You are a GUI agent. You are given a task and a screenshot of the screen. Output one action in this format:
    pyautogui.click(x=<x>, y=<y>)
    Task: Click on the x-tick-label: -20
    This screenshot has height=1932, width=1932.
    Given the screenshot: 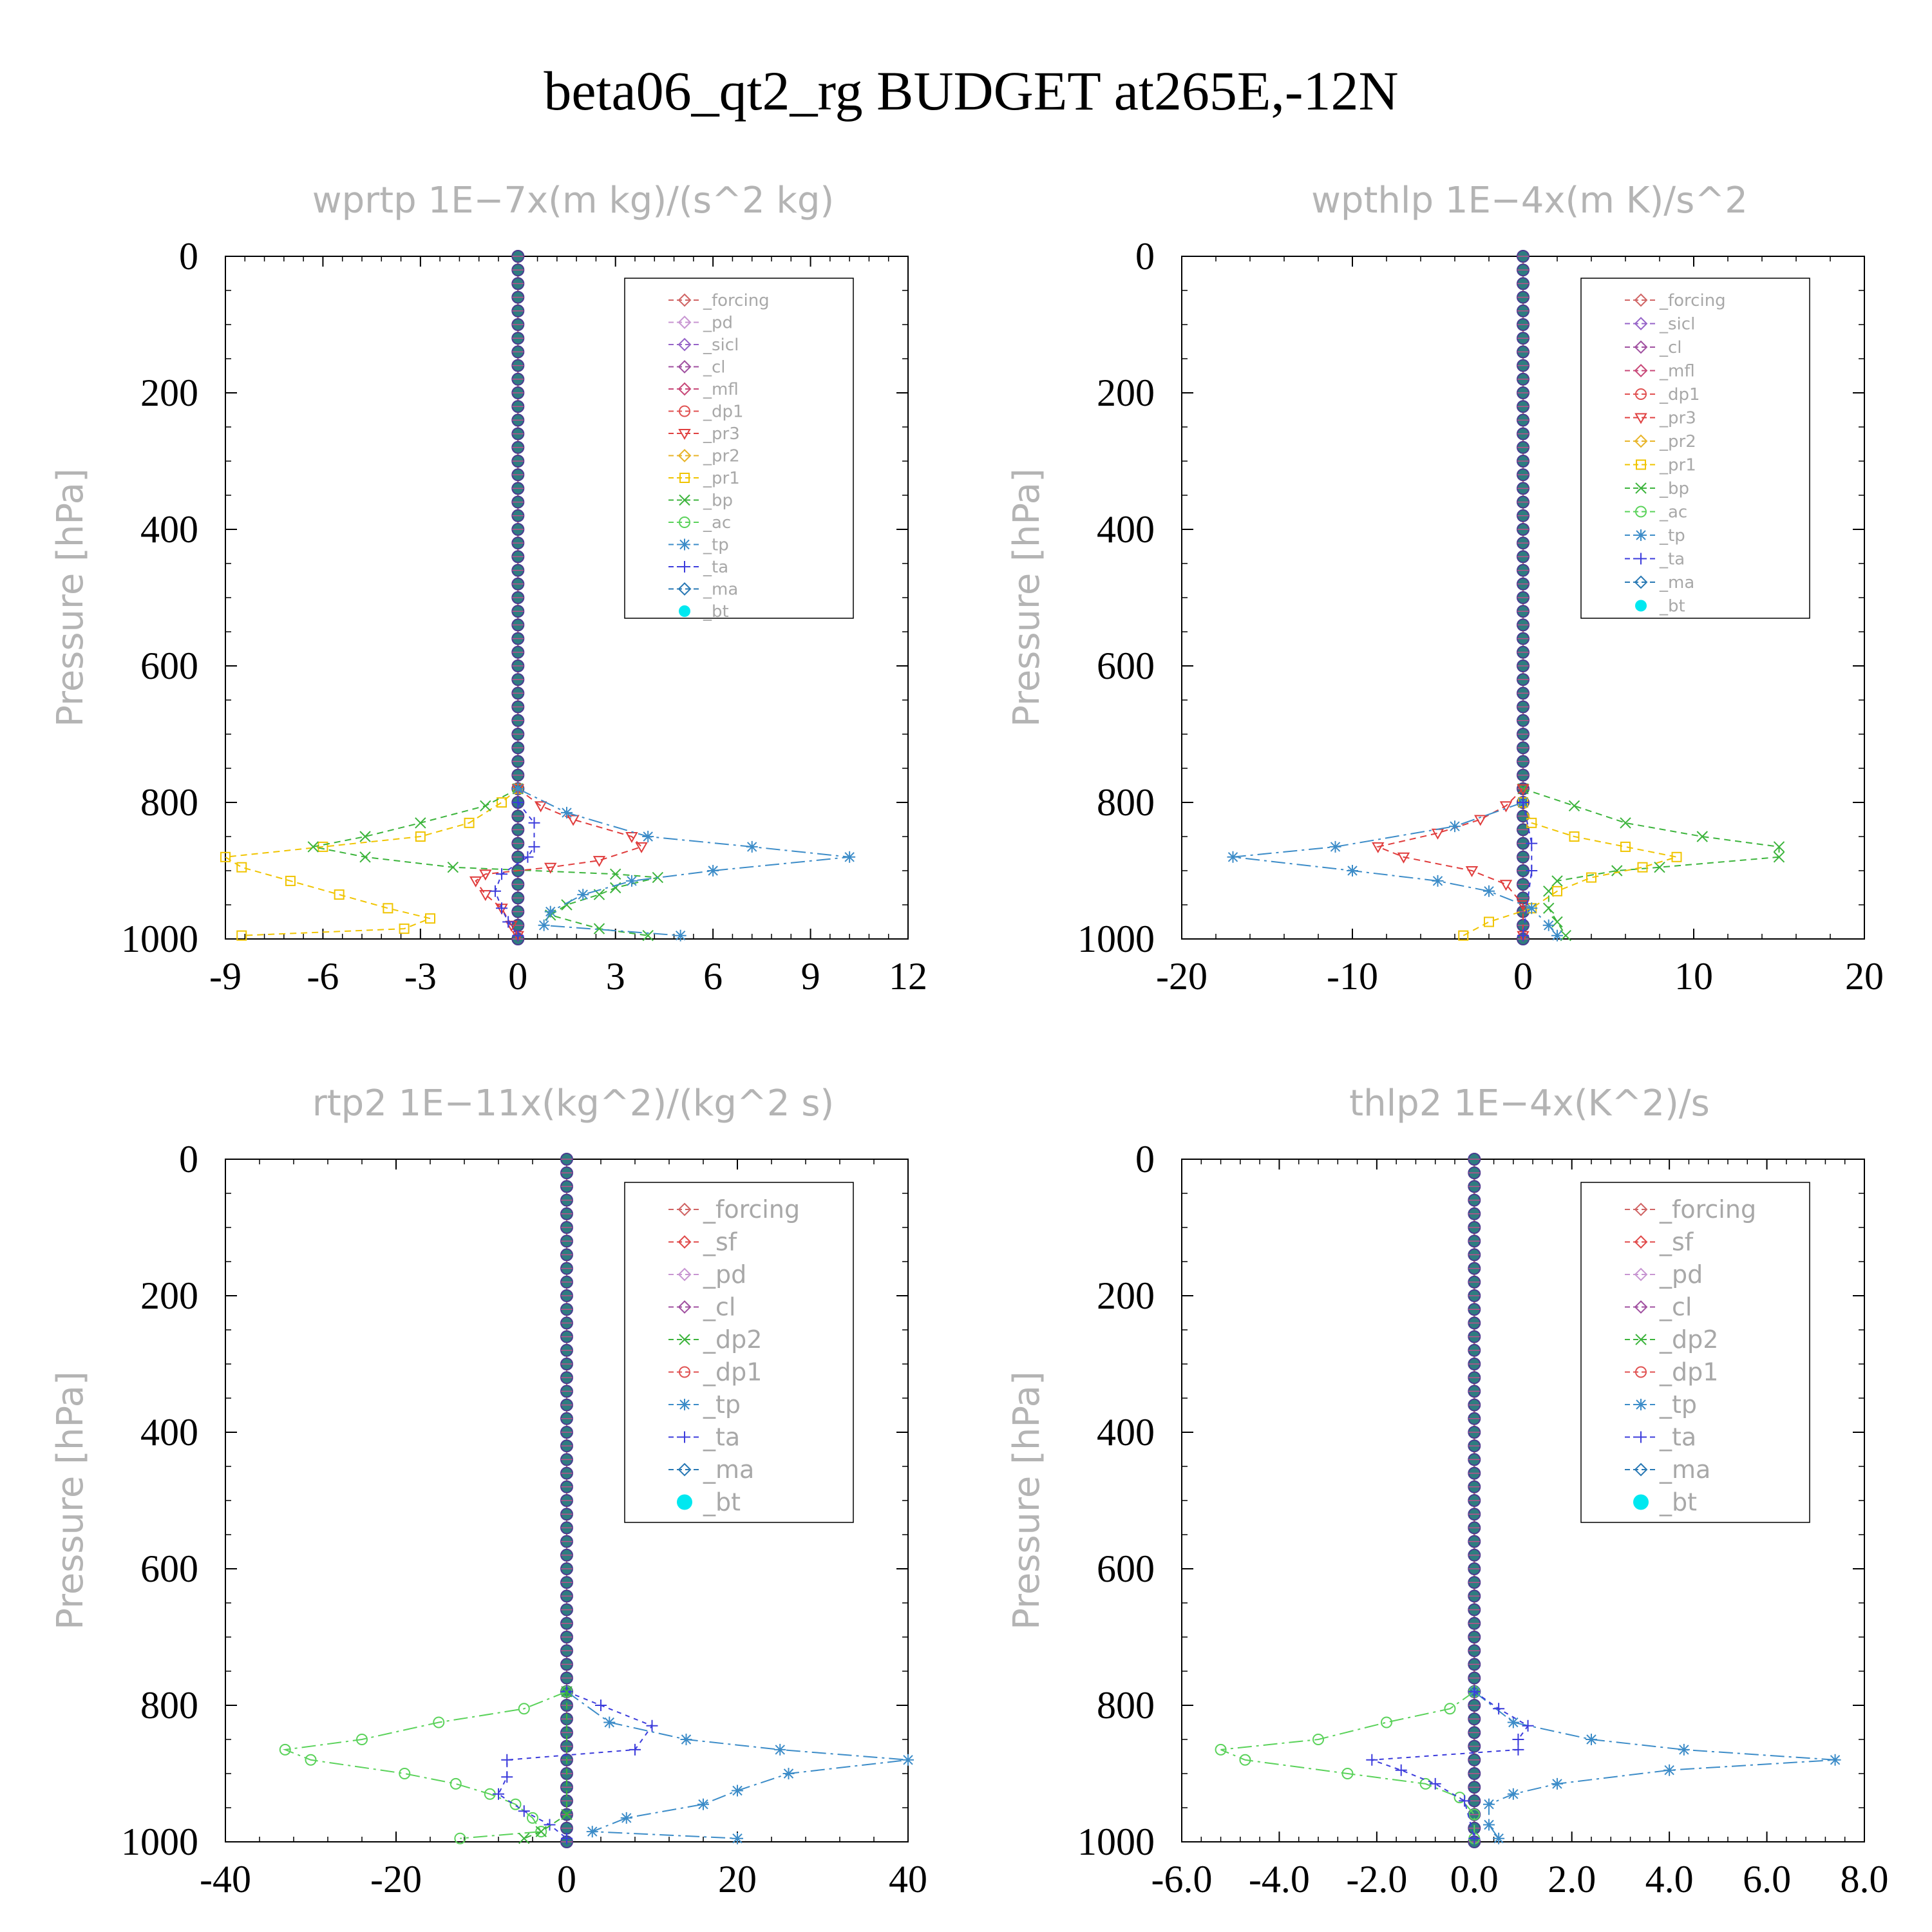 What is the action you would take?
    pyautogui.click(x=1182, y=976)
    